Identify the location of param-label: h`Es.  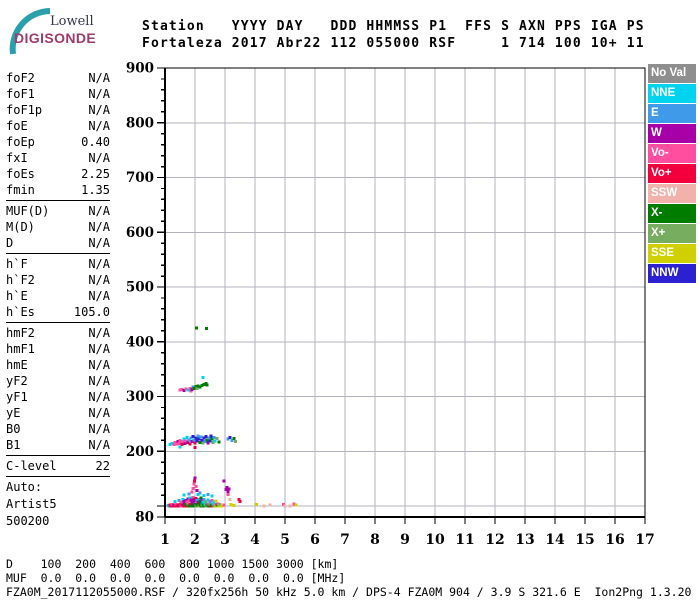
(20, 312).